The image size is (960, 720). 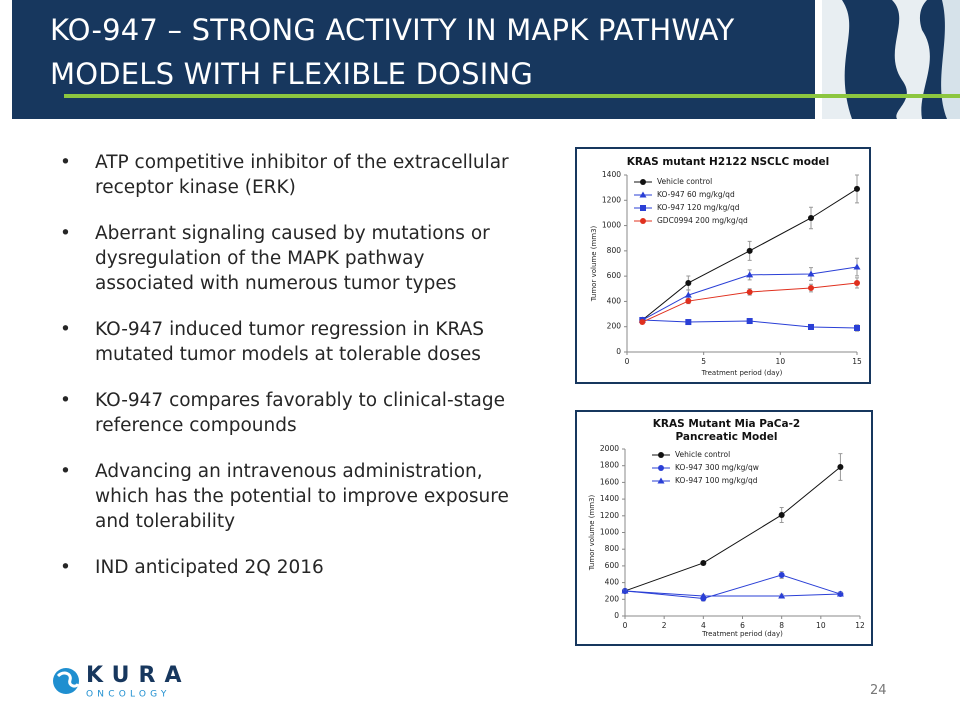 I want to click on x-tick-label: 5, so click(x=703, y=361).